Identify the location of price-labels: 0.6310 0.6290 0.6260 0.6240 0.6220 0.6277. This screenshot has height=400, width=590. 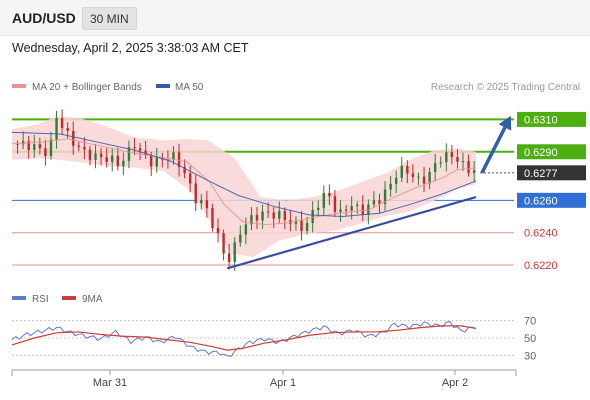
(533, 191).